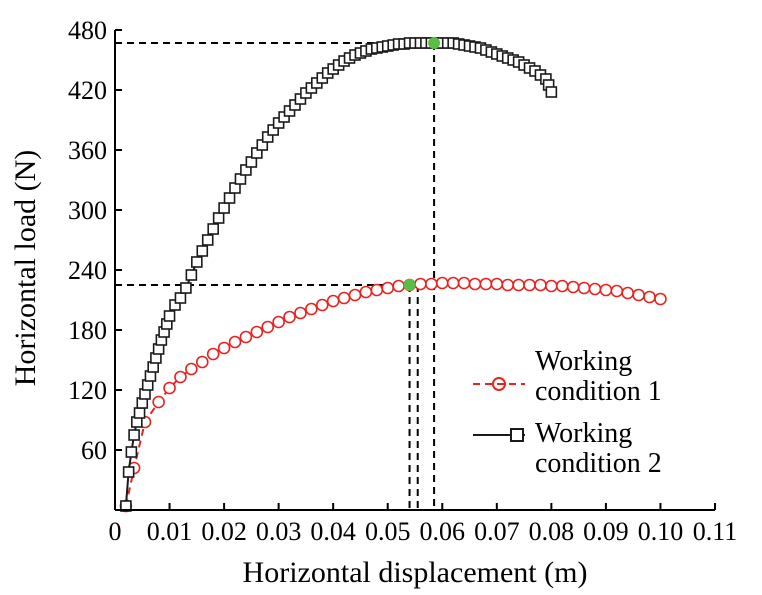 Image resolution: width=762 pixels, height=595 pixels. I want to click on y-tick-label: 300, so click(87, 210).